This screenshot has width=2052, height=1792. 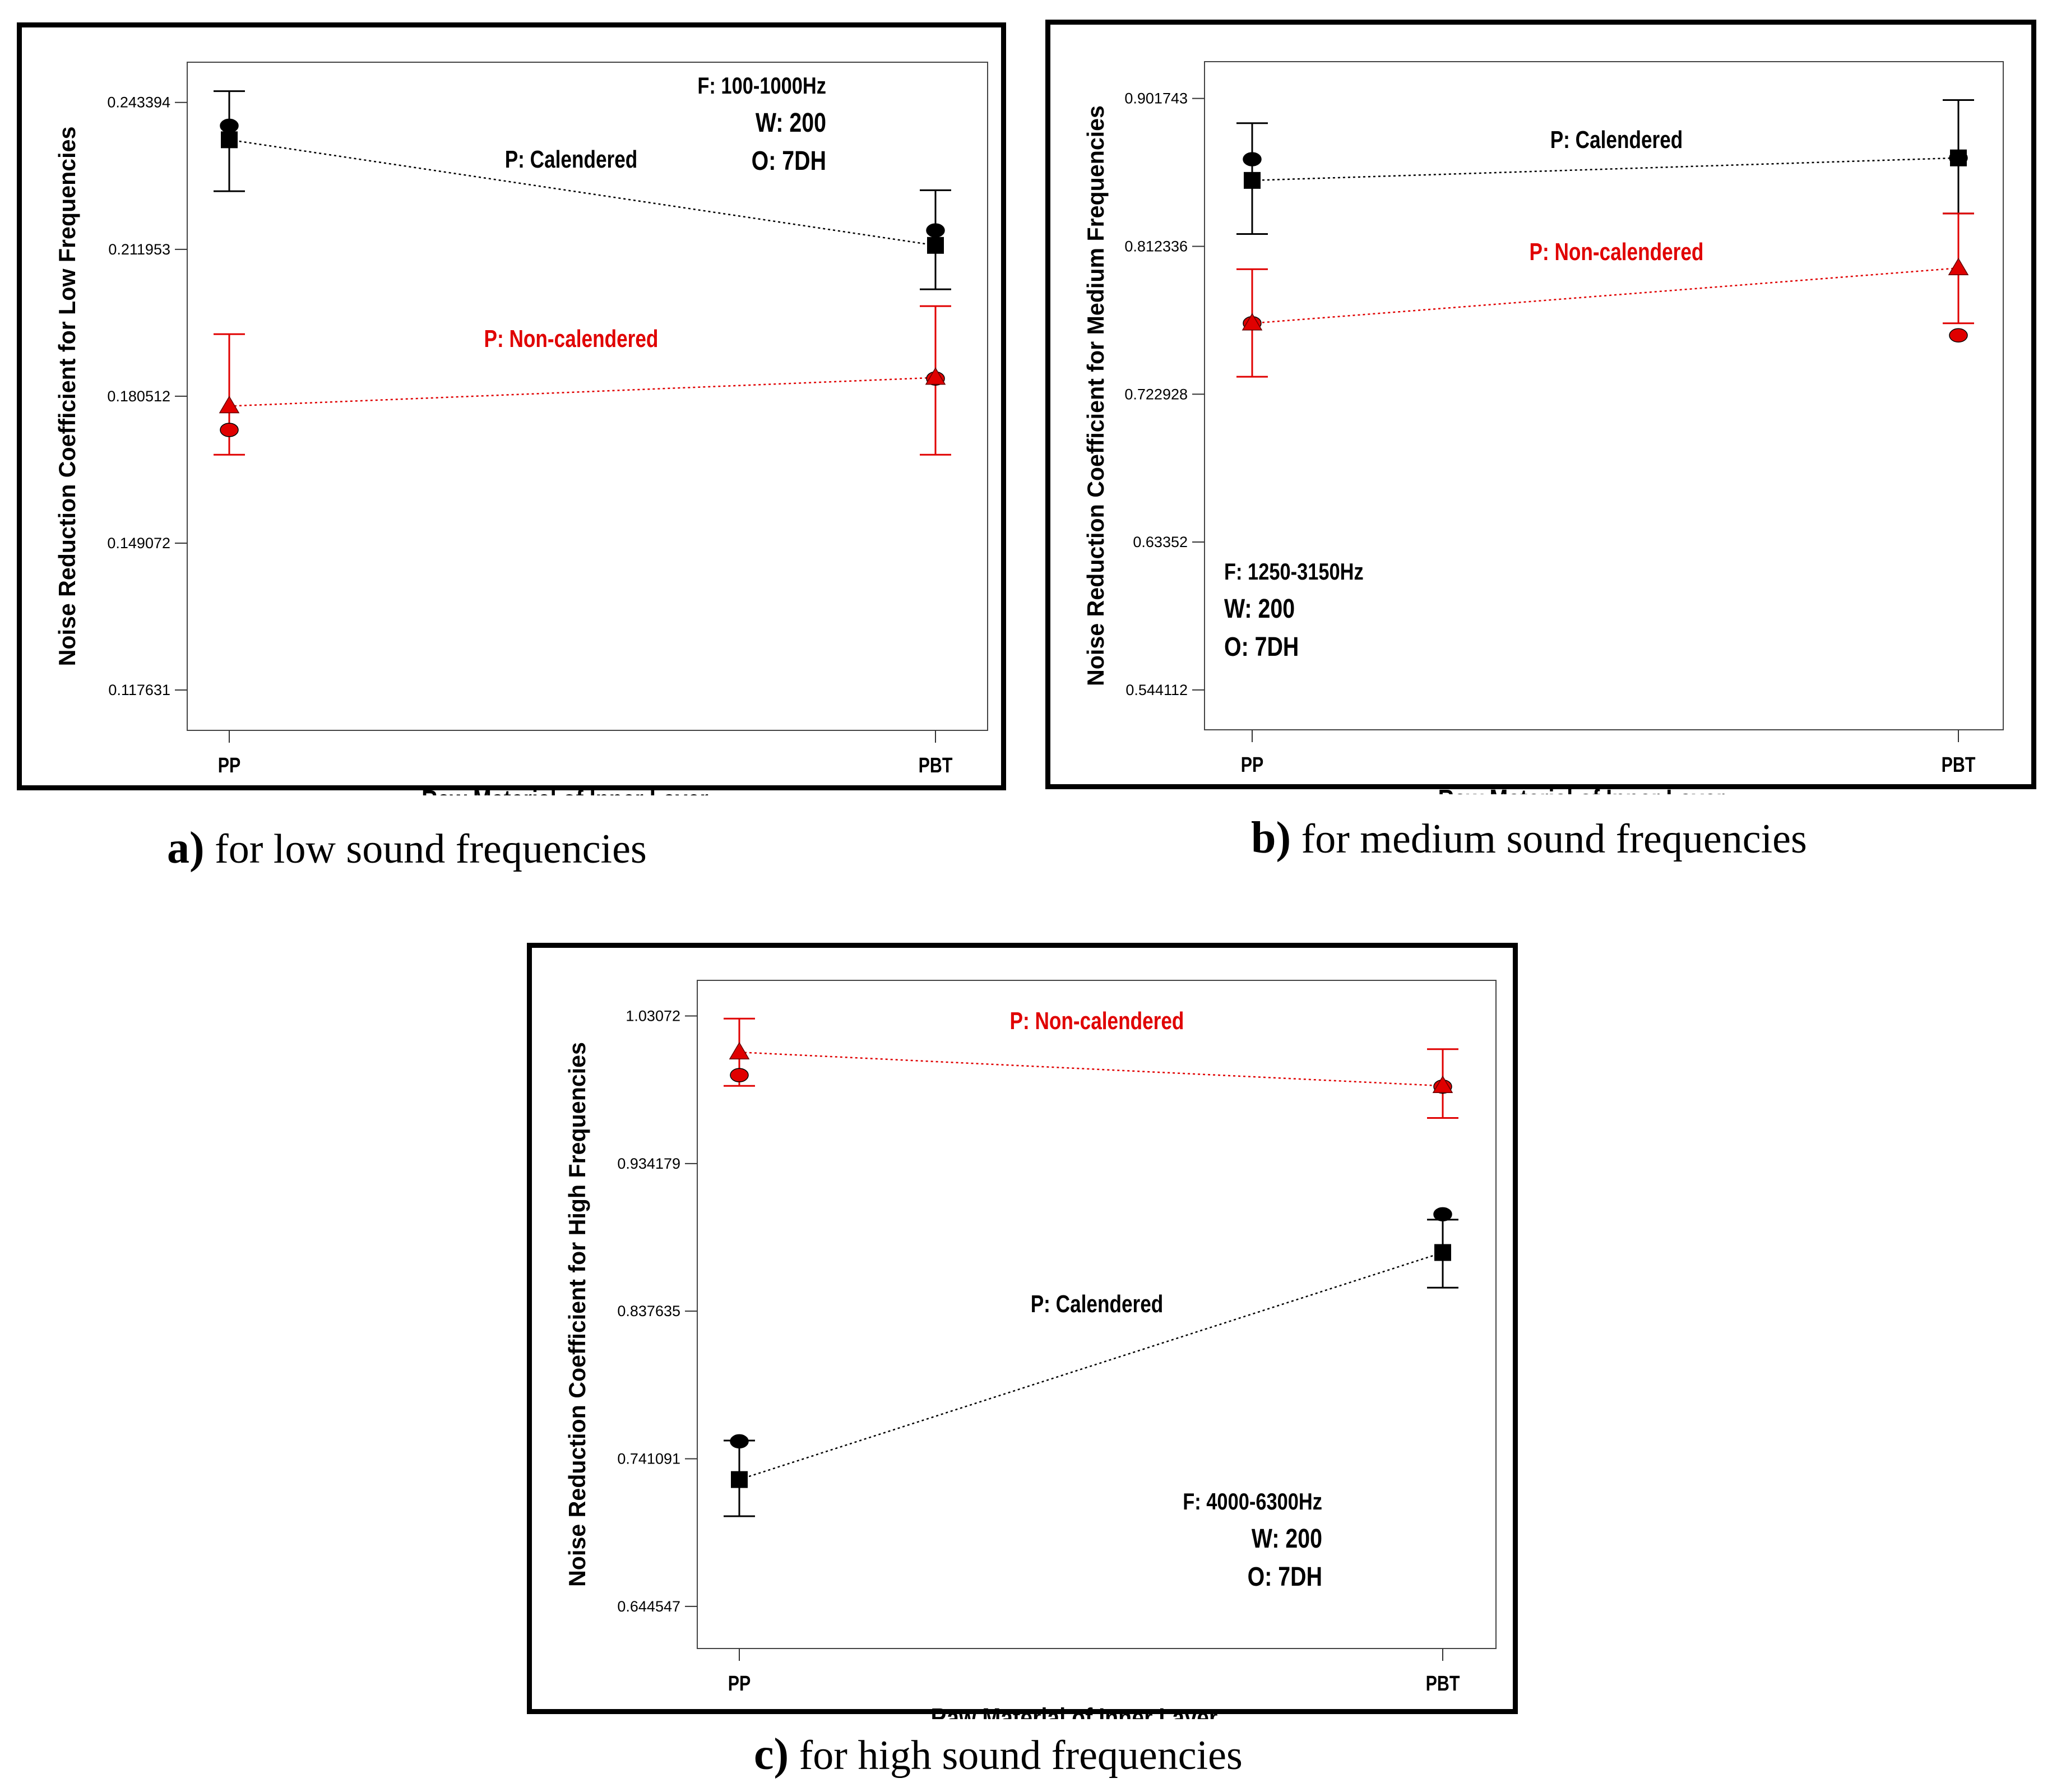 I want to click on frequency-info: F: 4000-6300Hz, so click(x=1252, y=1502).